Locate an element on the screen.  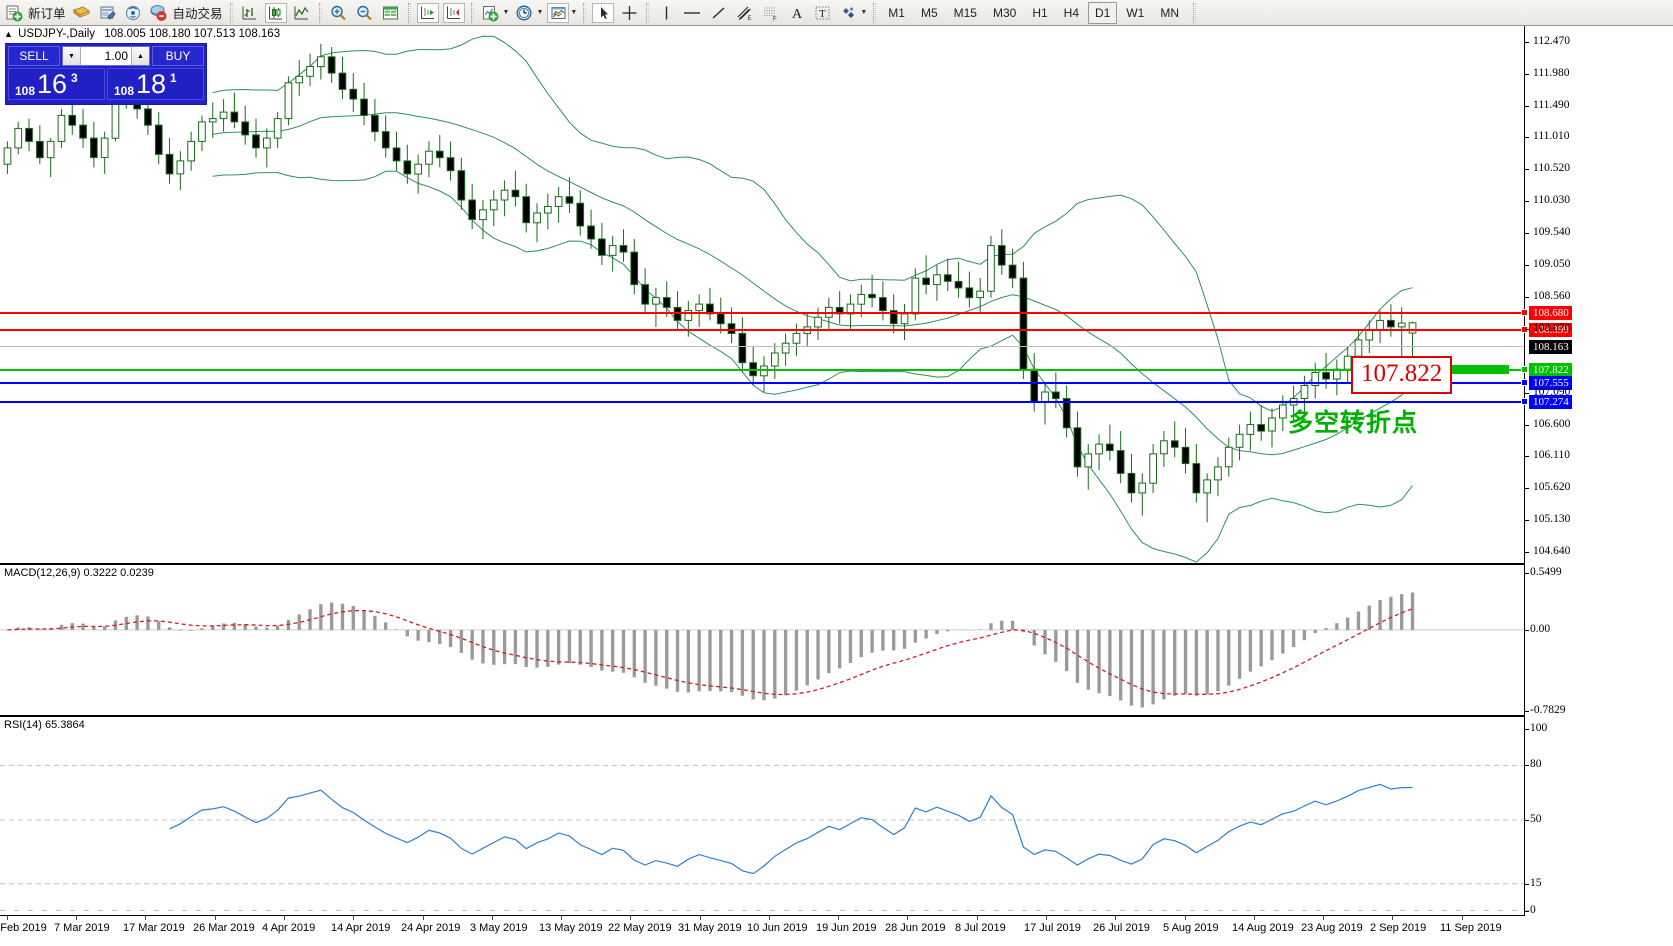
shapes-button: ▼ is located at coordinates (852, 13).